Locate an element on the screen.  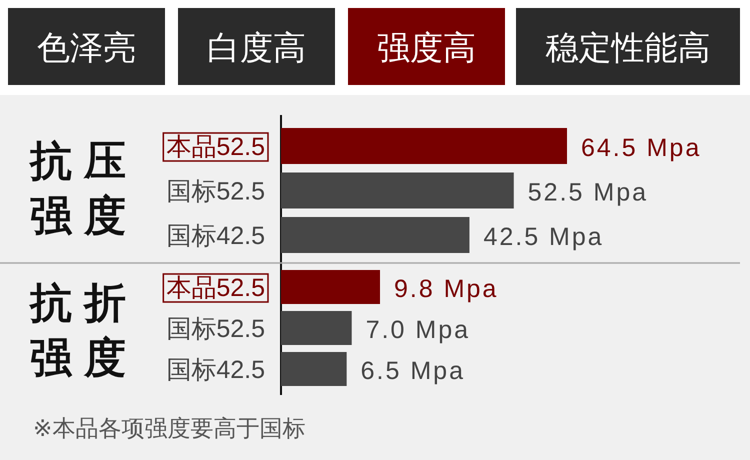
text: ※本品各项强度要高于国标 is located at coordinates (169, 428).